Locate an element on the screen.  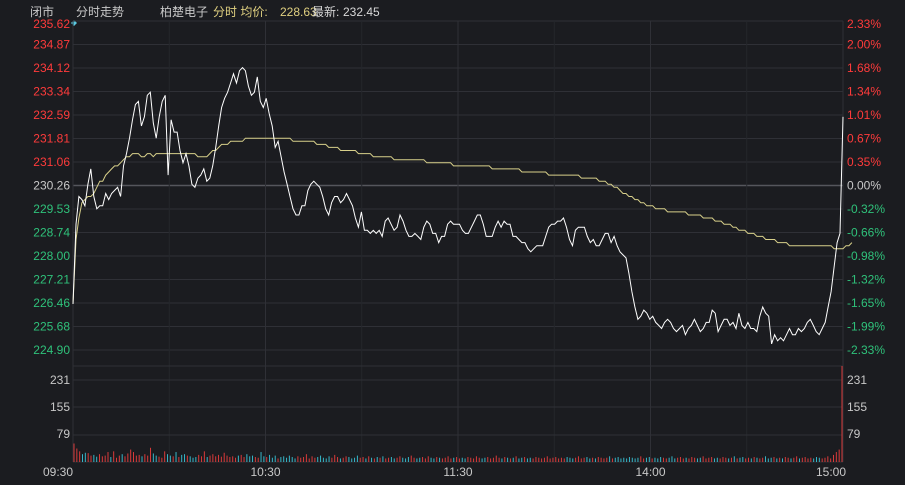
y-tick-right: 2.33% is located at coordinates (864, 24).